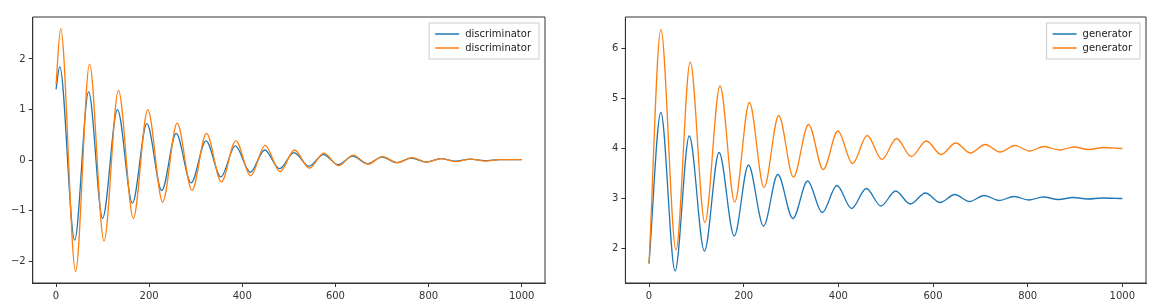  Describe the element at coordinates (615, 98) in the screenshot. I see `y-tick-label: 5` at that location.